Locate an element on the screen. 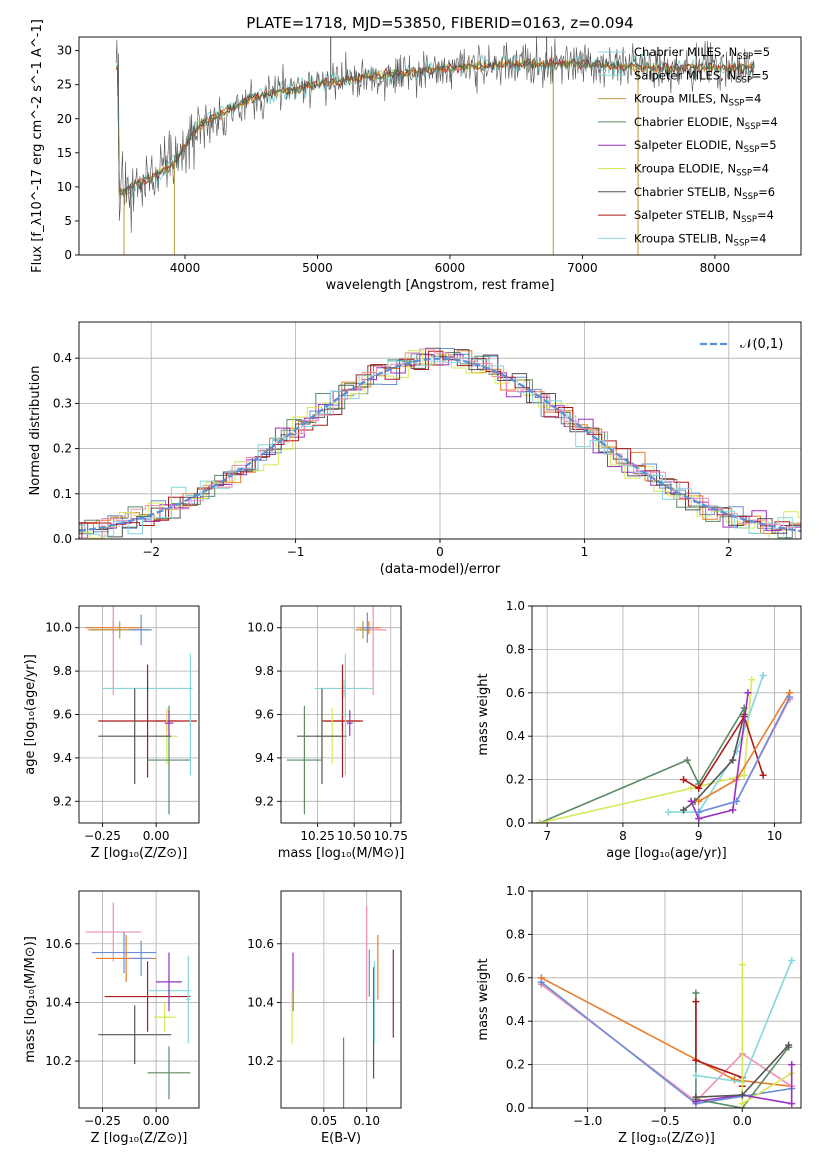 This screenshot has height=1170, width=819. plot-area-mass_vs_Z is located at coordinates (138, 1001).